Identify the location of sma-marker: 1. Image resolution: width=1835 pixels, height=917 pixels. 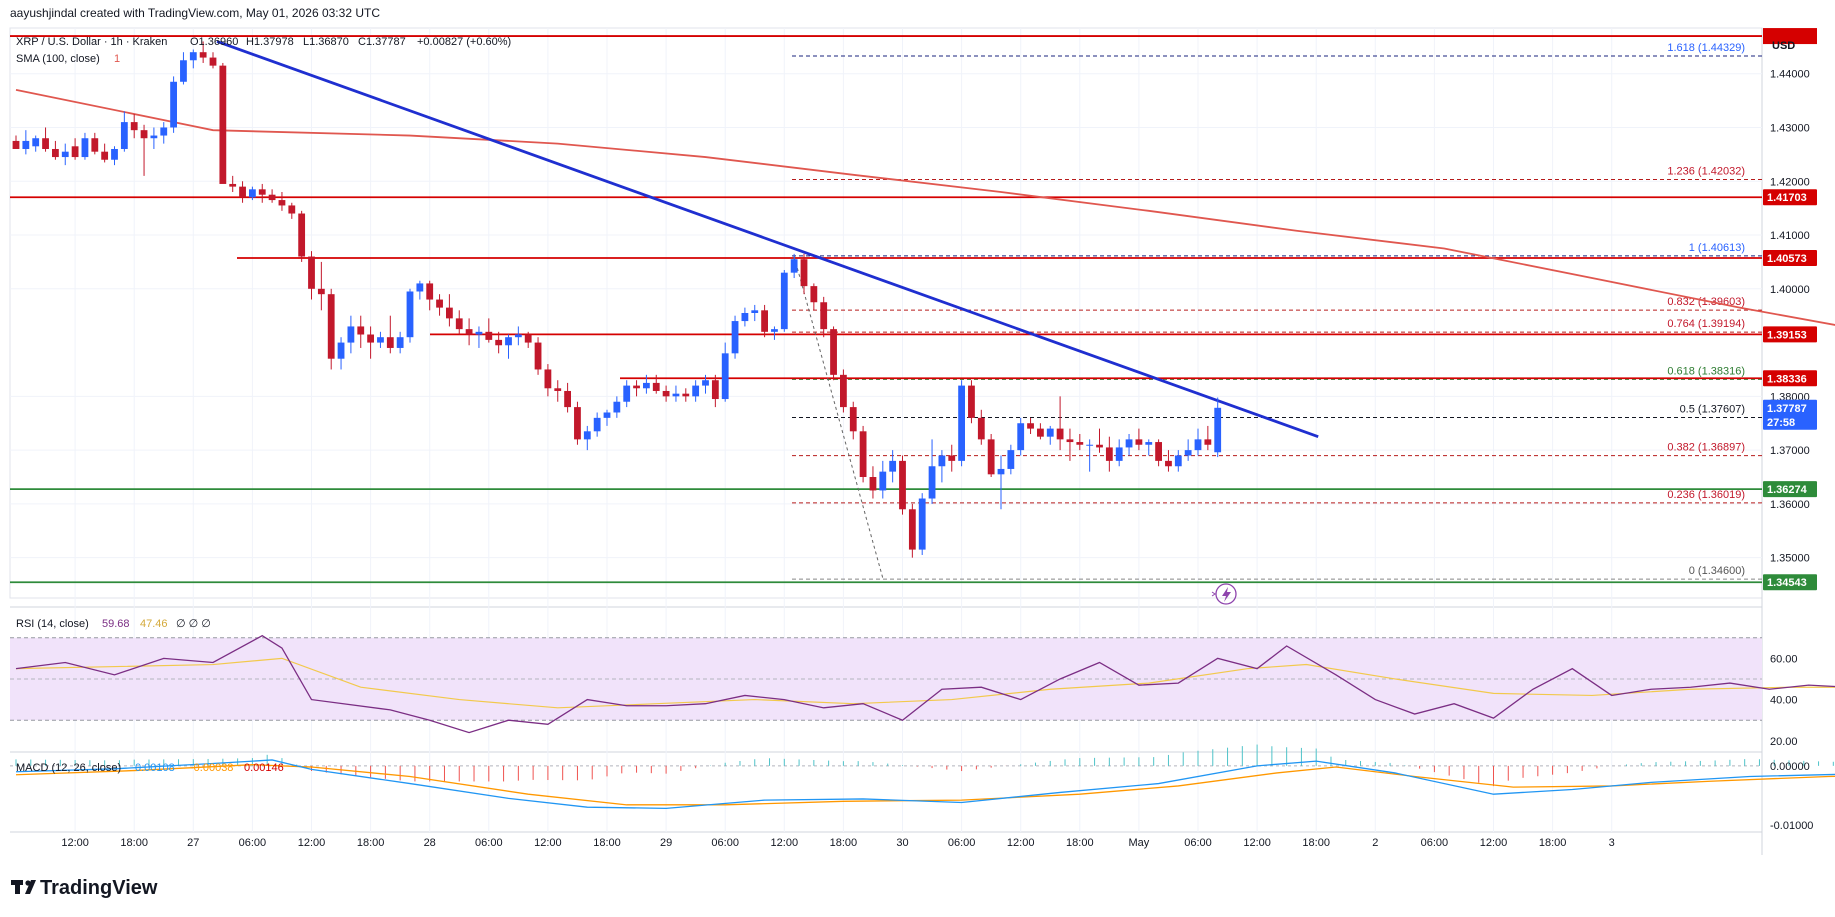
(117, 59).